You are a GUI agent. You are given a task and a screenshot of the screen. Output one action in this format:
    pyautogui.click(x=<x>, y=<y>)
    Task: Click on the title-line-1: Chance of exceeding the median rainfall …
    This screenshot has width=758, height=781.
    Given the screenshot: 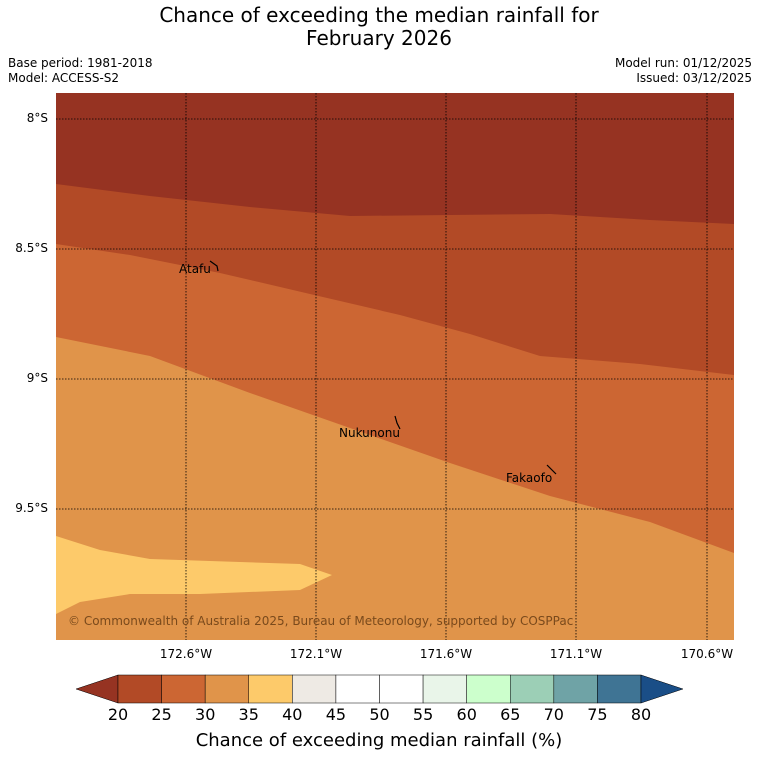 What is the action you would take?
    pyautogui.click(x=379, y=15)
    